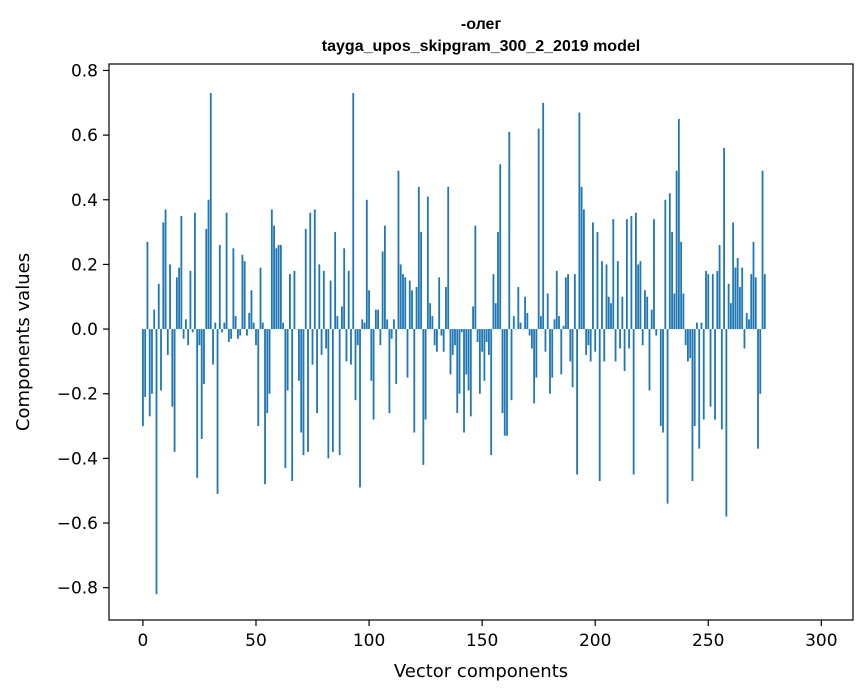  I want to click on y-tick-label: 0.2, so click(84, 265).